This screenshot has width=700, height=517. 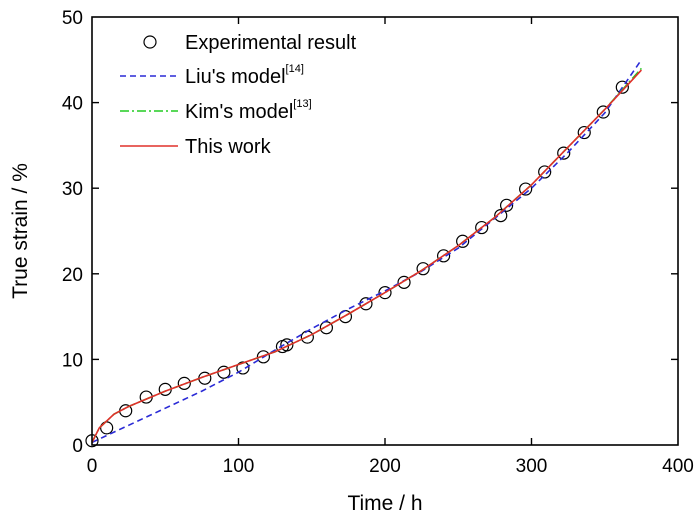 What do you see at coordinates (302, 104) in the screenshot?
I see `legend-citation-superscript: [13]` at bounding box center [302, 104].